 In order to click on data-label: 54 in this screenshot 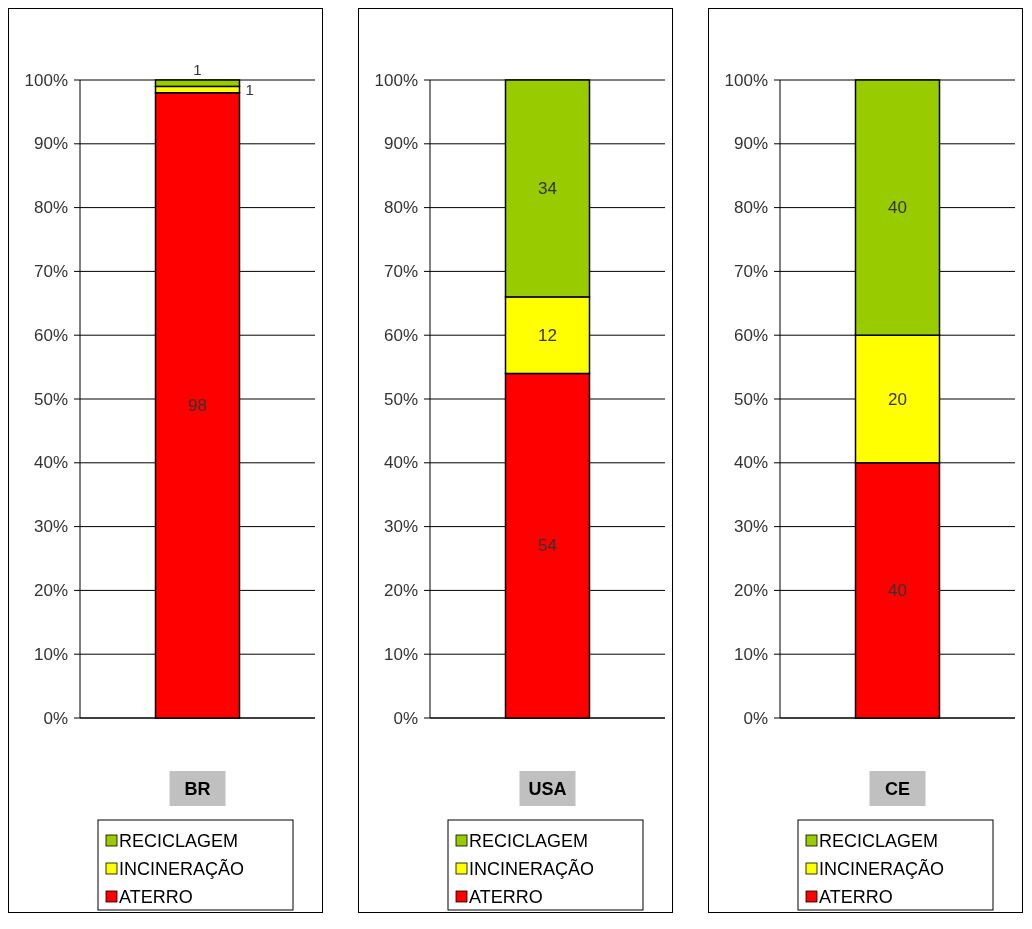, I will do `click(547, 546)`.